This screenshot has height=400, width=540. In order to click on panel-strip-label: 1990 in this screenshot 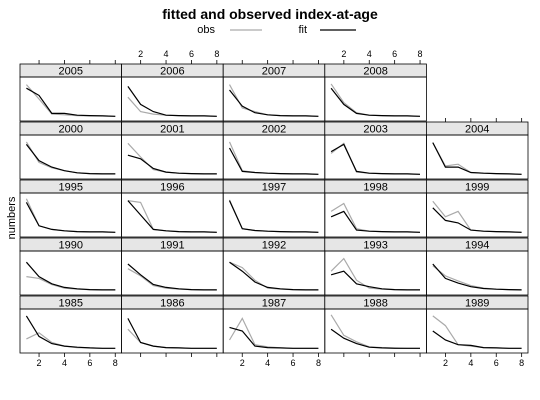, I will do `click(71, 246)`.